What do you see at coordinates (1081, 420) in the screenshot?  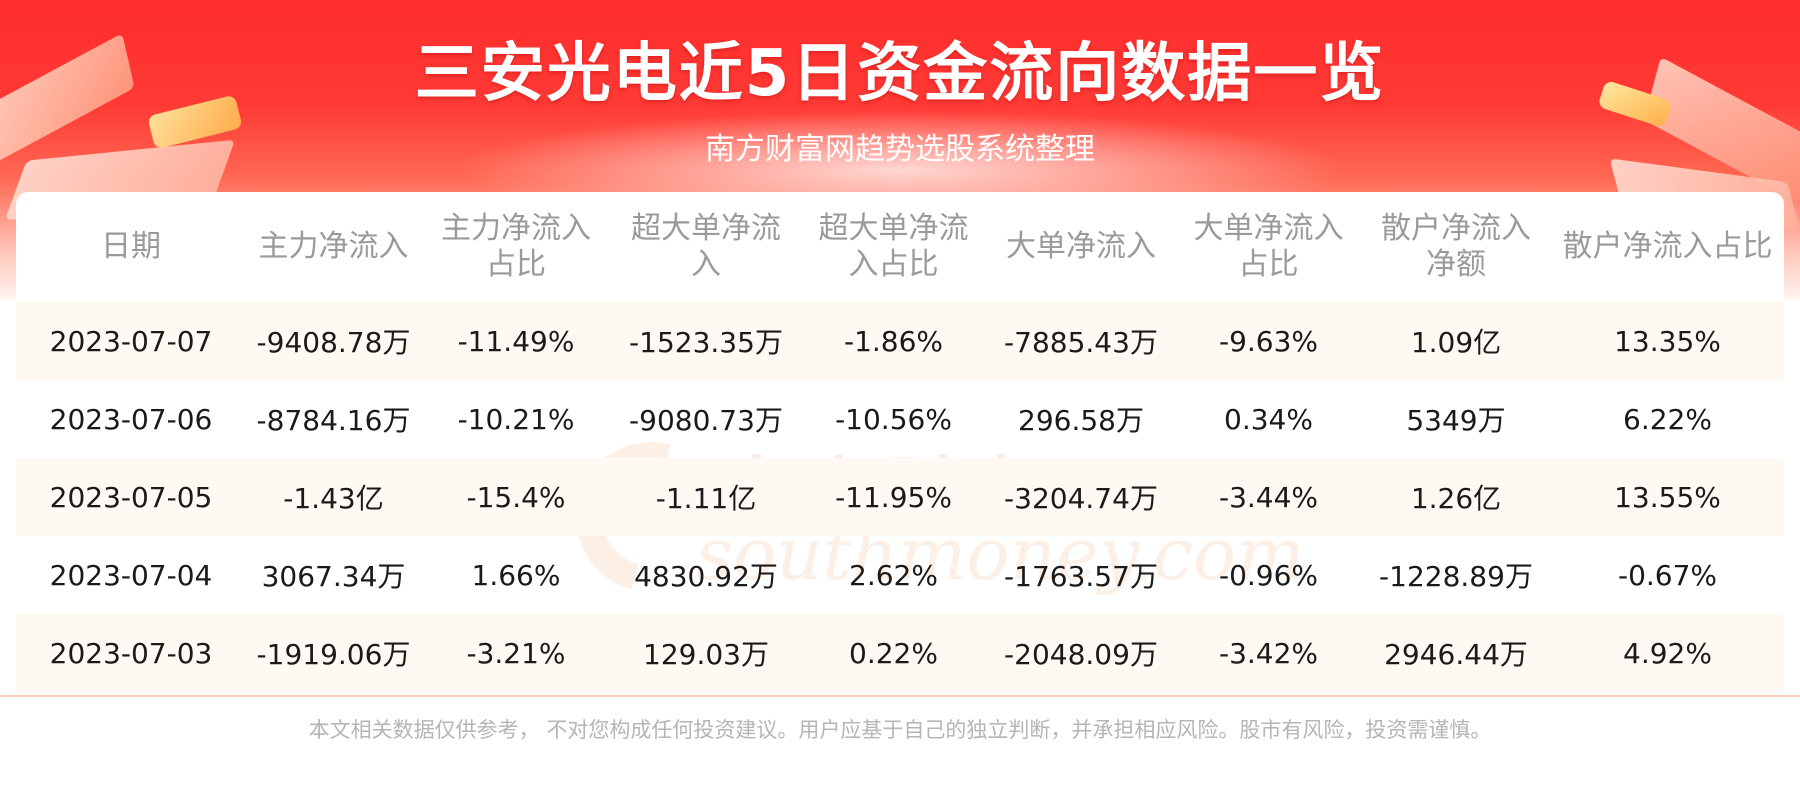 I see `cell-large-inflow: 296.58万` at bounding box center [1081, 420].